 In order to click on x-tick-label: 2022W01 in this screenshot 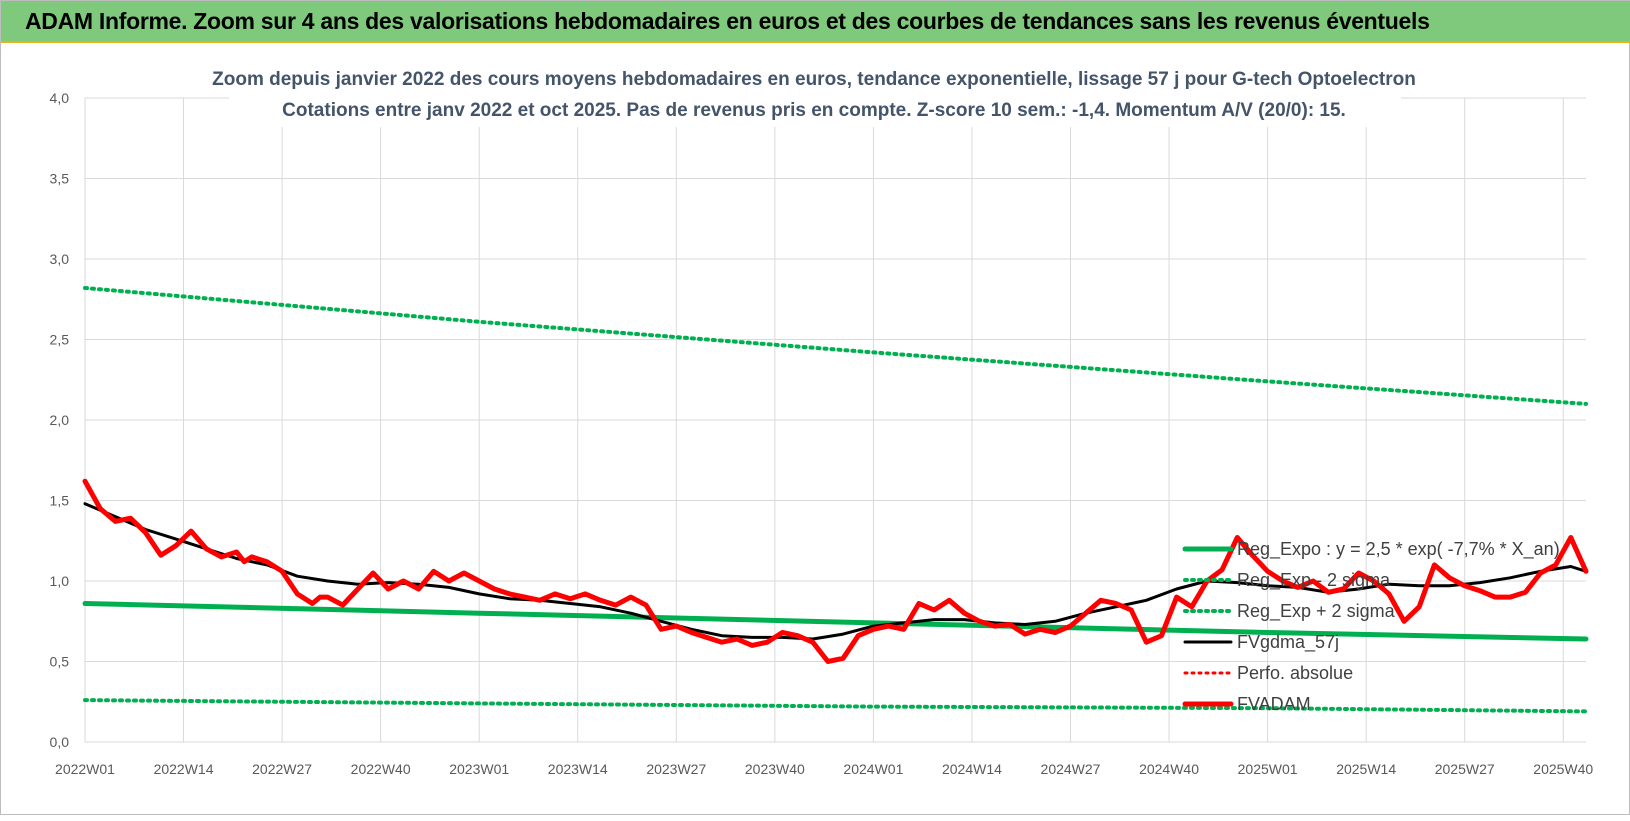, I will do `click(85, 769)`.